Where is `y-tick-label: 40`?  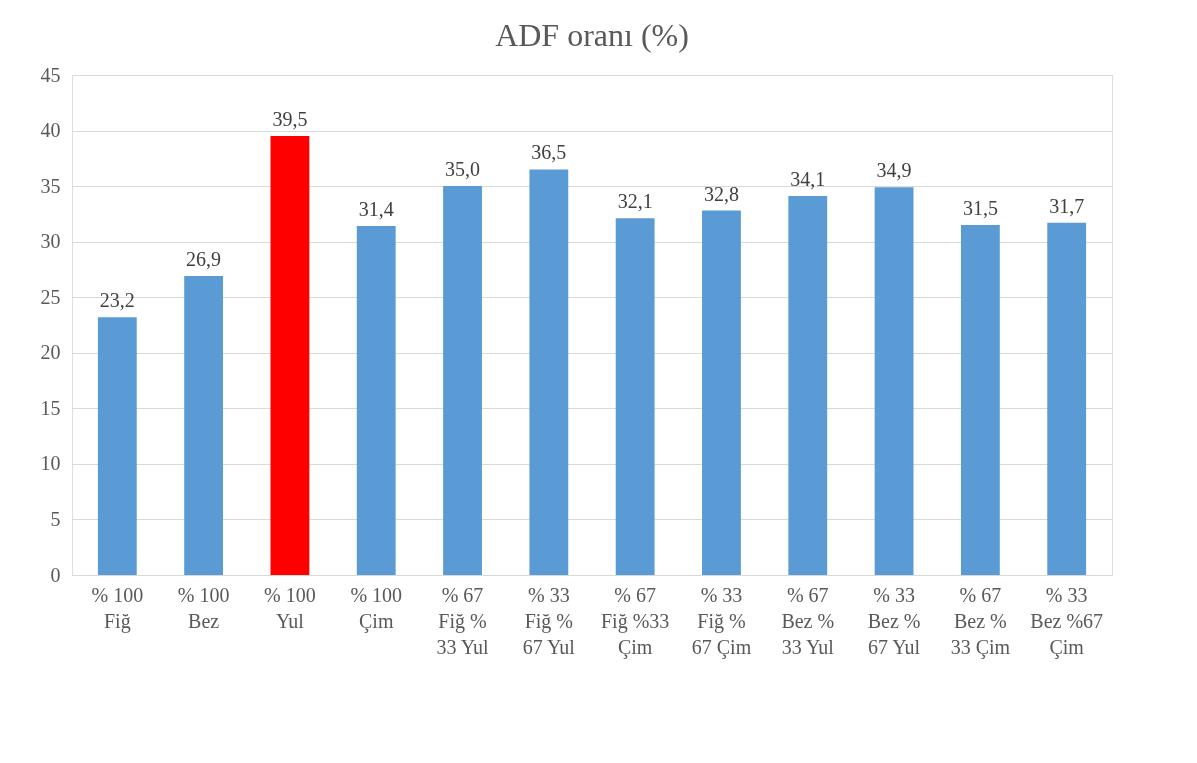
y-tick-label: 40 is located at coordinates (50, 130).